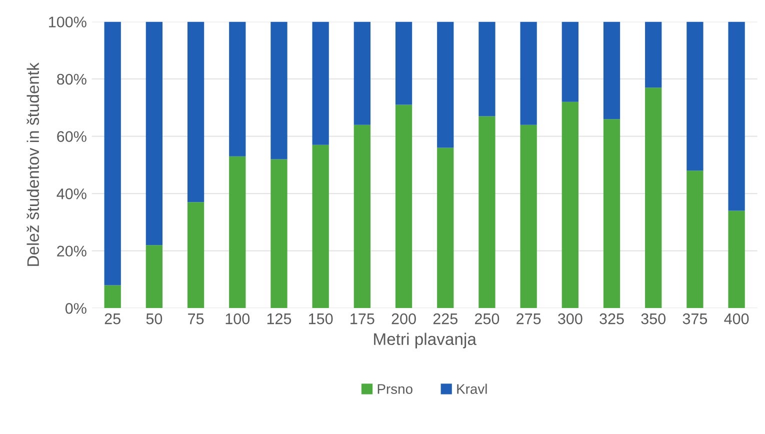  What do you see at coordinates (395, 389) in the screenshot?
I see `legend-label: Prsno` at bounding box center [395, 389].